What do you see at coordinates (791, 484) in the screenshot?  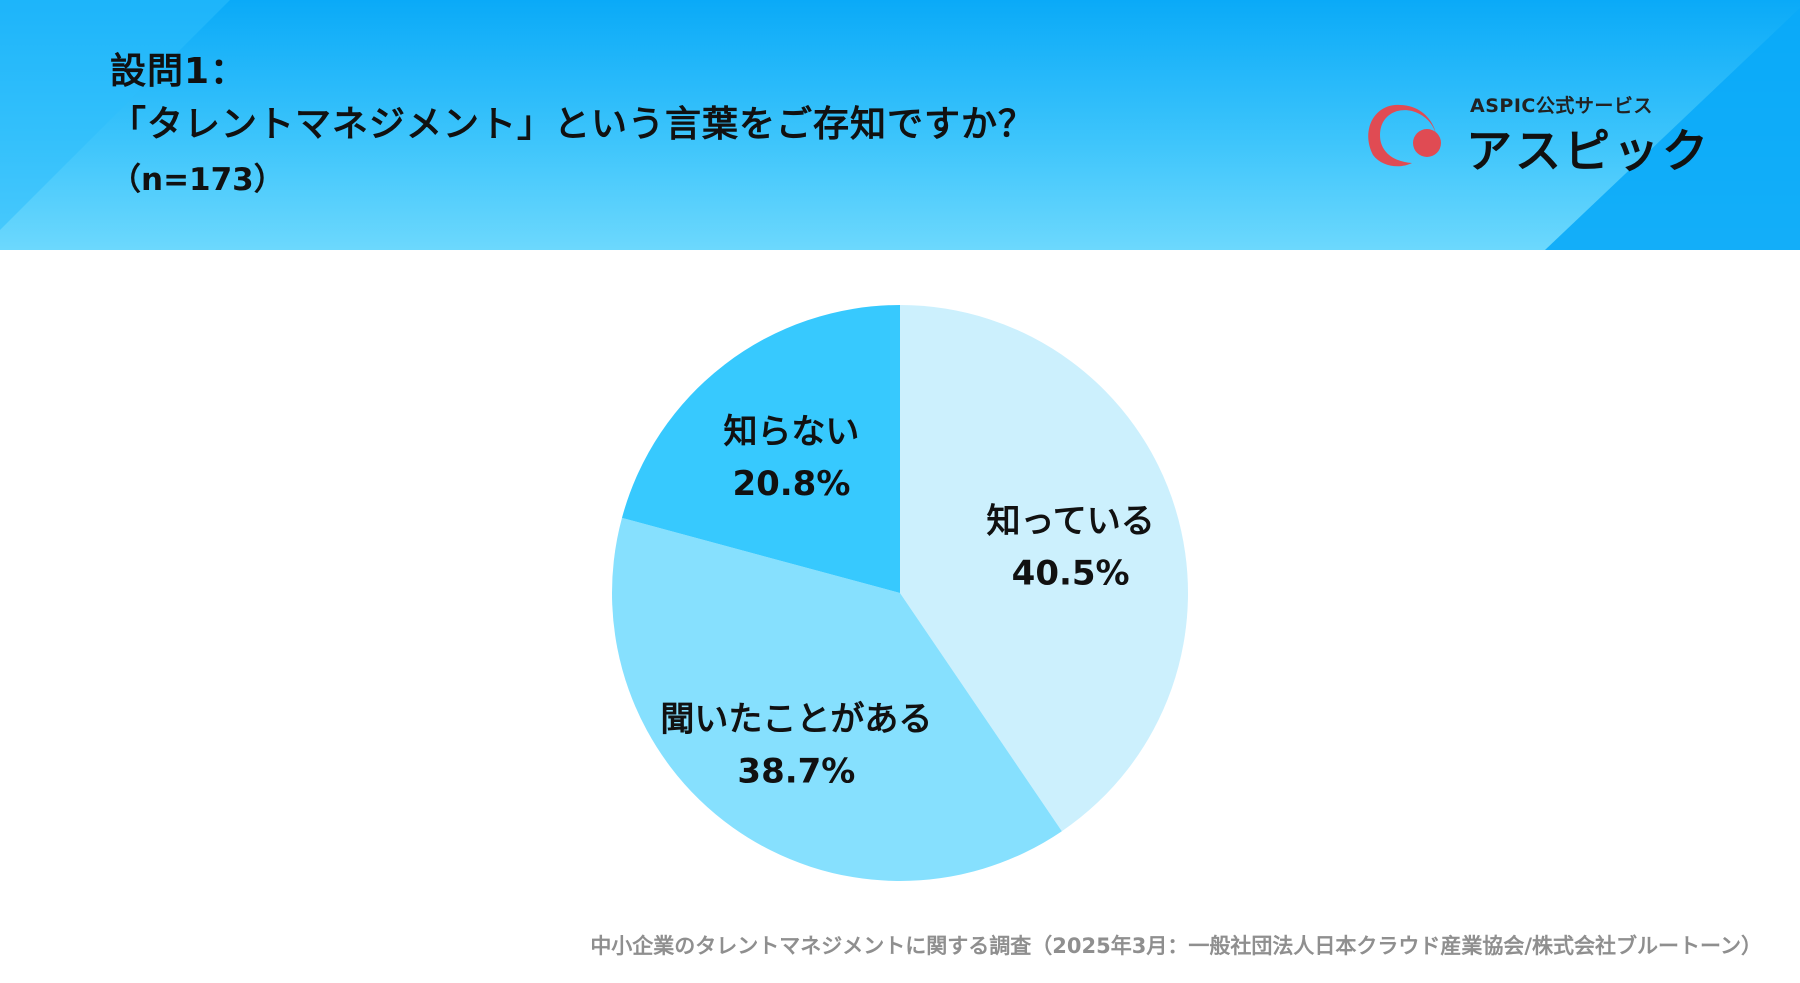 I see `pie-slice-value-3: 20.8%` at bounding box center [791, 484].